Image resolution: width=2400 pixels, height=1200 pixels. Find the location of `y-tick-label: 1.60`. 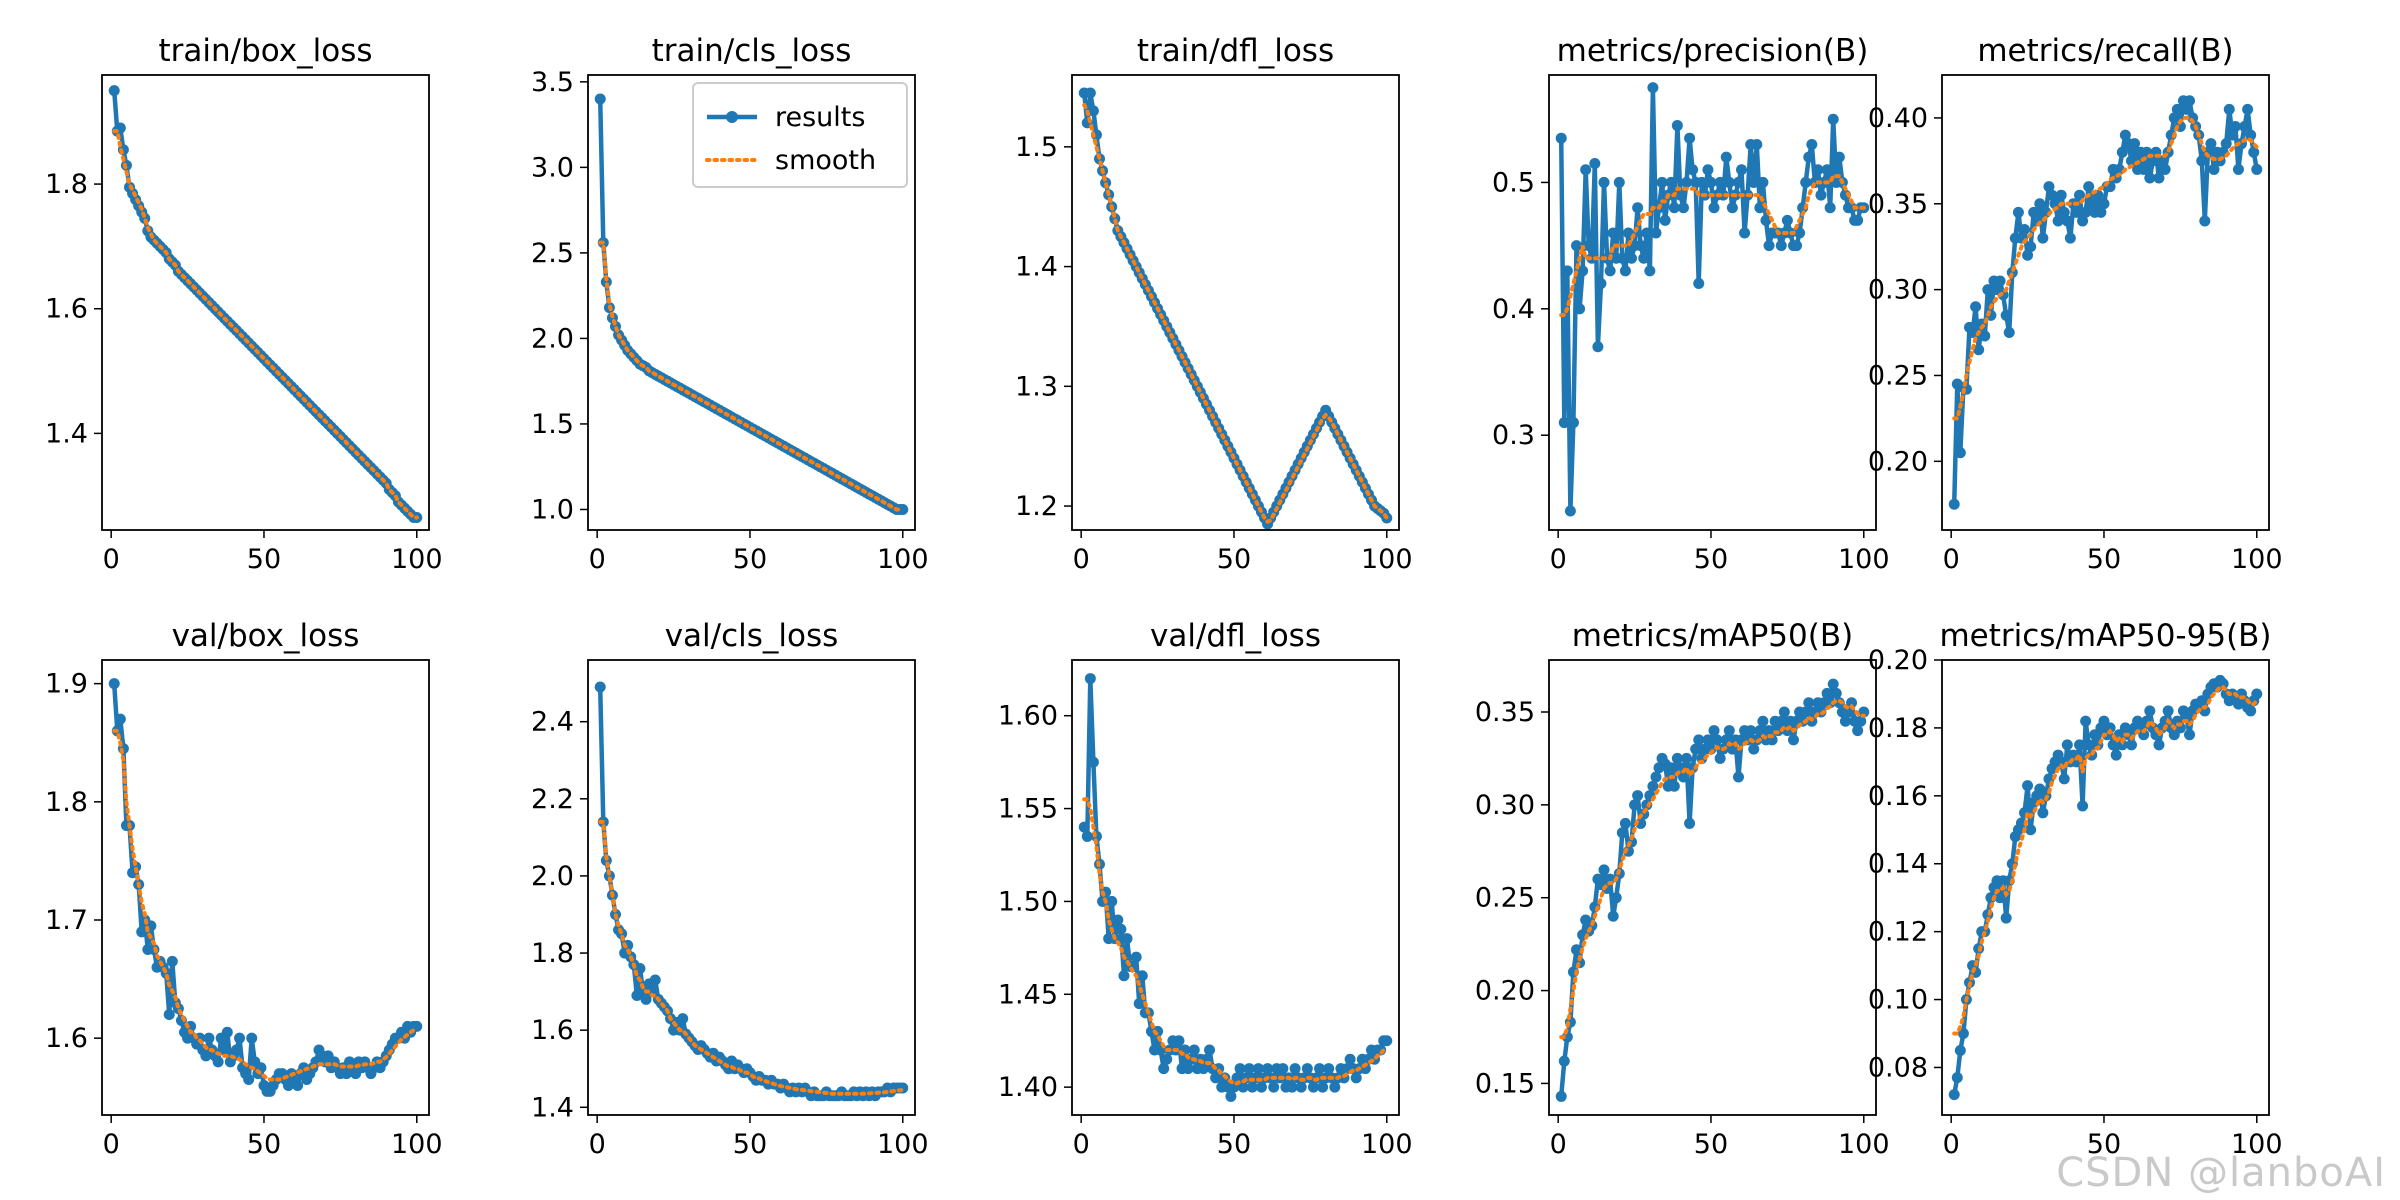

y-tick-label: 1.60 is located at coordinates (1028, 716).